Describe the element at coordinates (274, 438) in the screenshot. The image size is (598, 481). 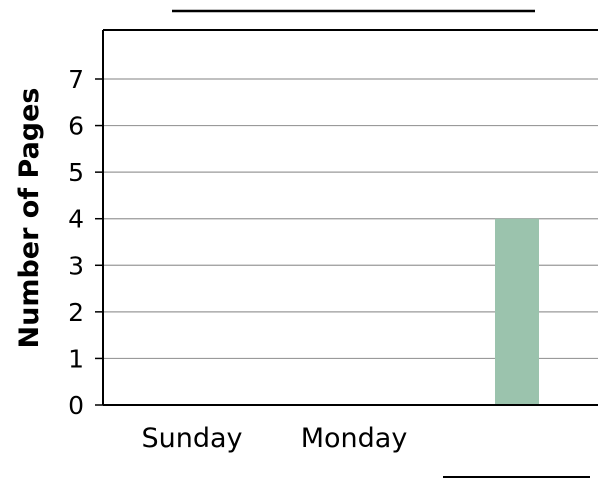
I see `category-labels: Sunday Monday` at that location.